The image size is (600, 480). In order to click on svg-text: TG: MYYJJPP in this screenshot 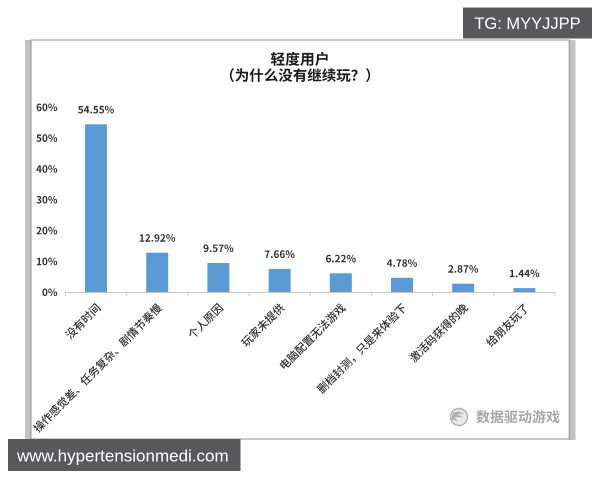, I will do `click(527, 24)`.